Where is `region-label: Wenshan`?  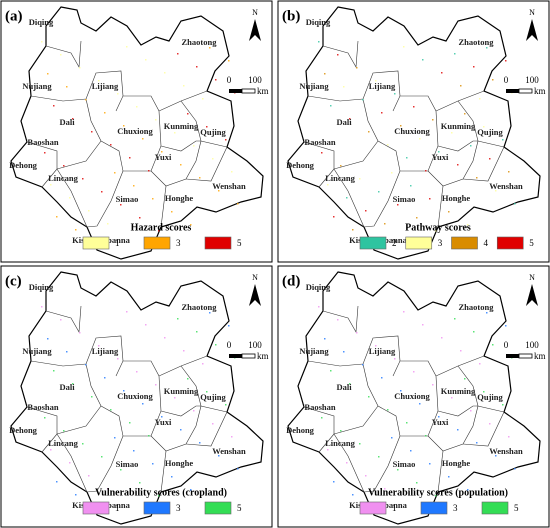 region-label: Wenshan is located at coordinates (506, 186).